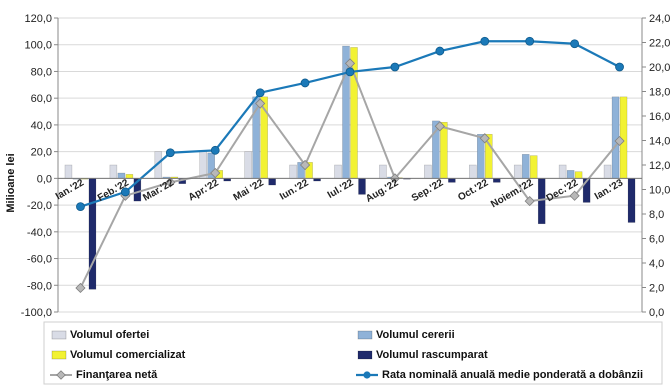 The width and height of the screenshot is (671, 385). Describe the element at coordinates (109, 335) in the screenshot. I see `legend-label-volumul-ofertei: Volumul ofertei` at that location.